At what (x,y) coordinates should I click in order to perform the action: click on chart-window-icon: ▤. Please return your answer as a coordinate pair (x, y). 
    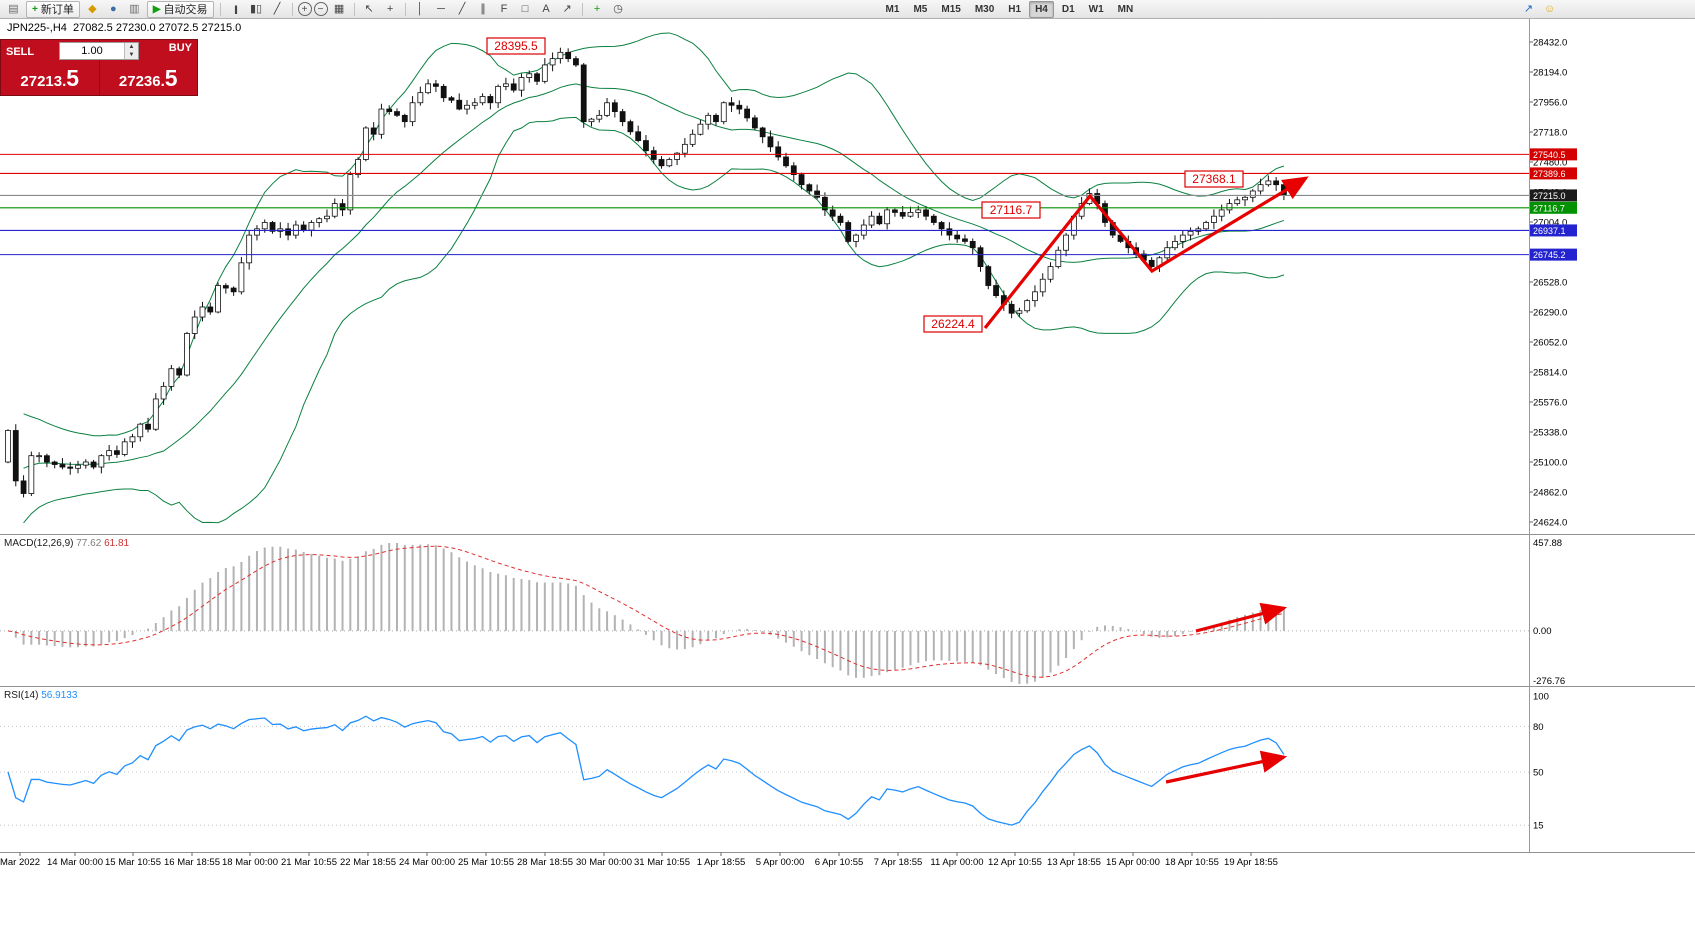
    Looking at the image, I should click on (13, 8).